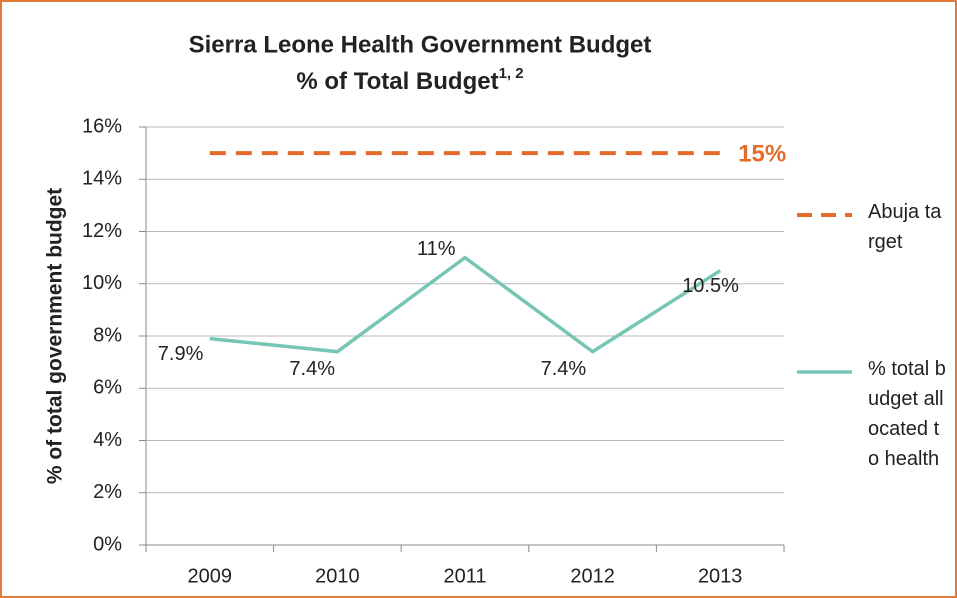 This screenshot has width=957, height=598. What do you see at coordinates (55, 336) in the screenshot?
I see `y-axis-label: % of total government budget` at bounding box center [55, 336].